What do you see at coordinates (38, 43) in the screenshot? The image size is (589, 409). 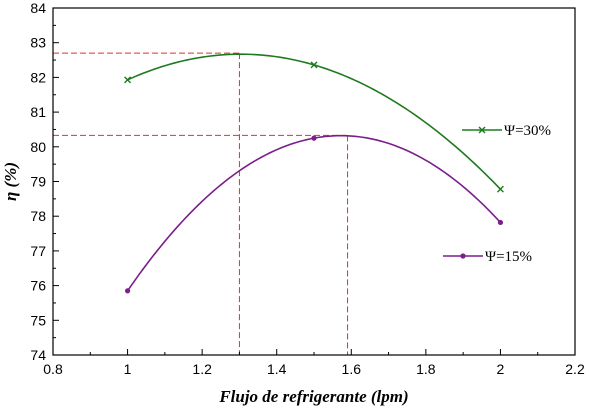 I see `y-tick-label: 83` at bounding box center [38, 43].